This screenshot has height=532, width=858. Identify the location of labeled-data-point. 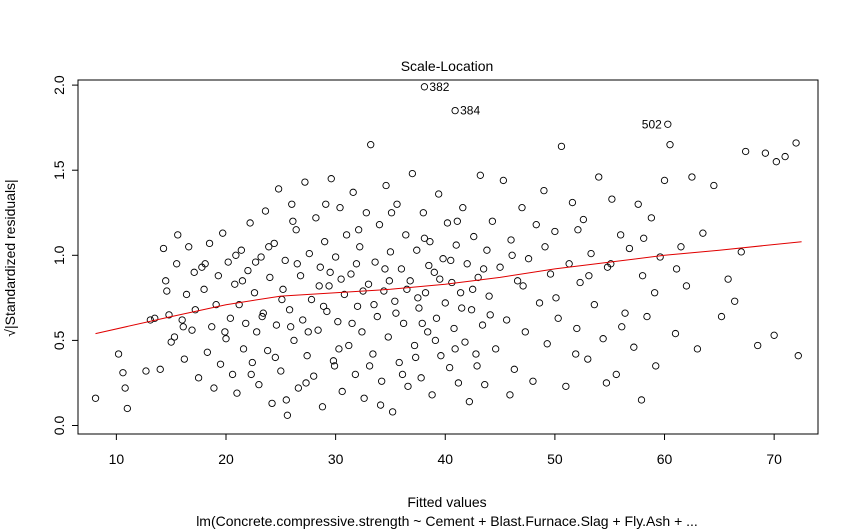
(455, 110).